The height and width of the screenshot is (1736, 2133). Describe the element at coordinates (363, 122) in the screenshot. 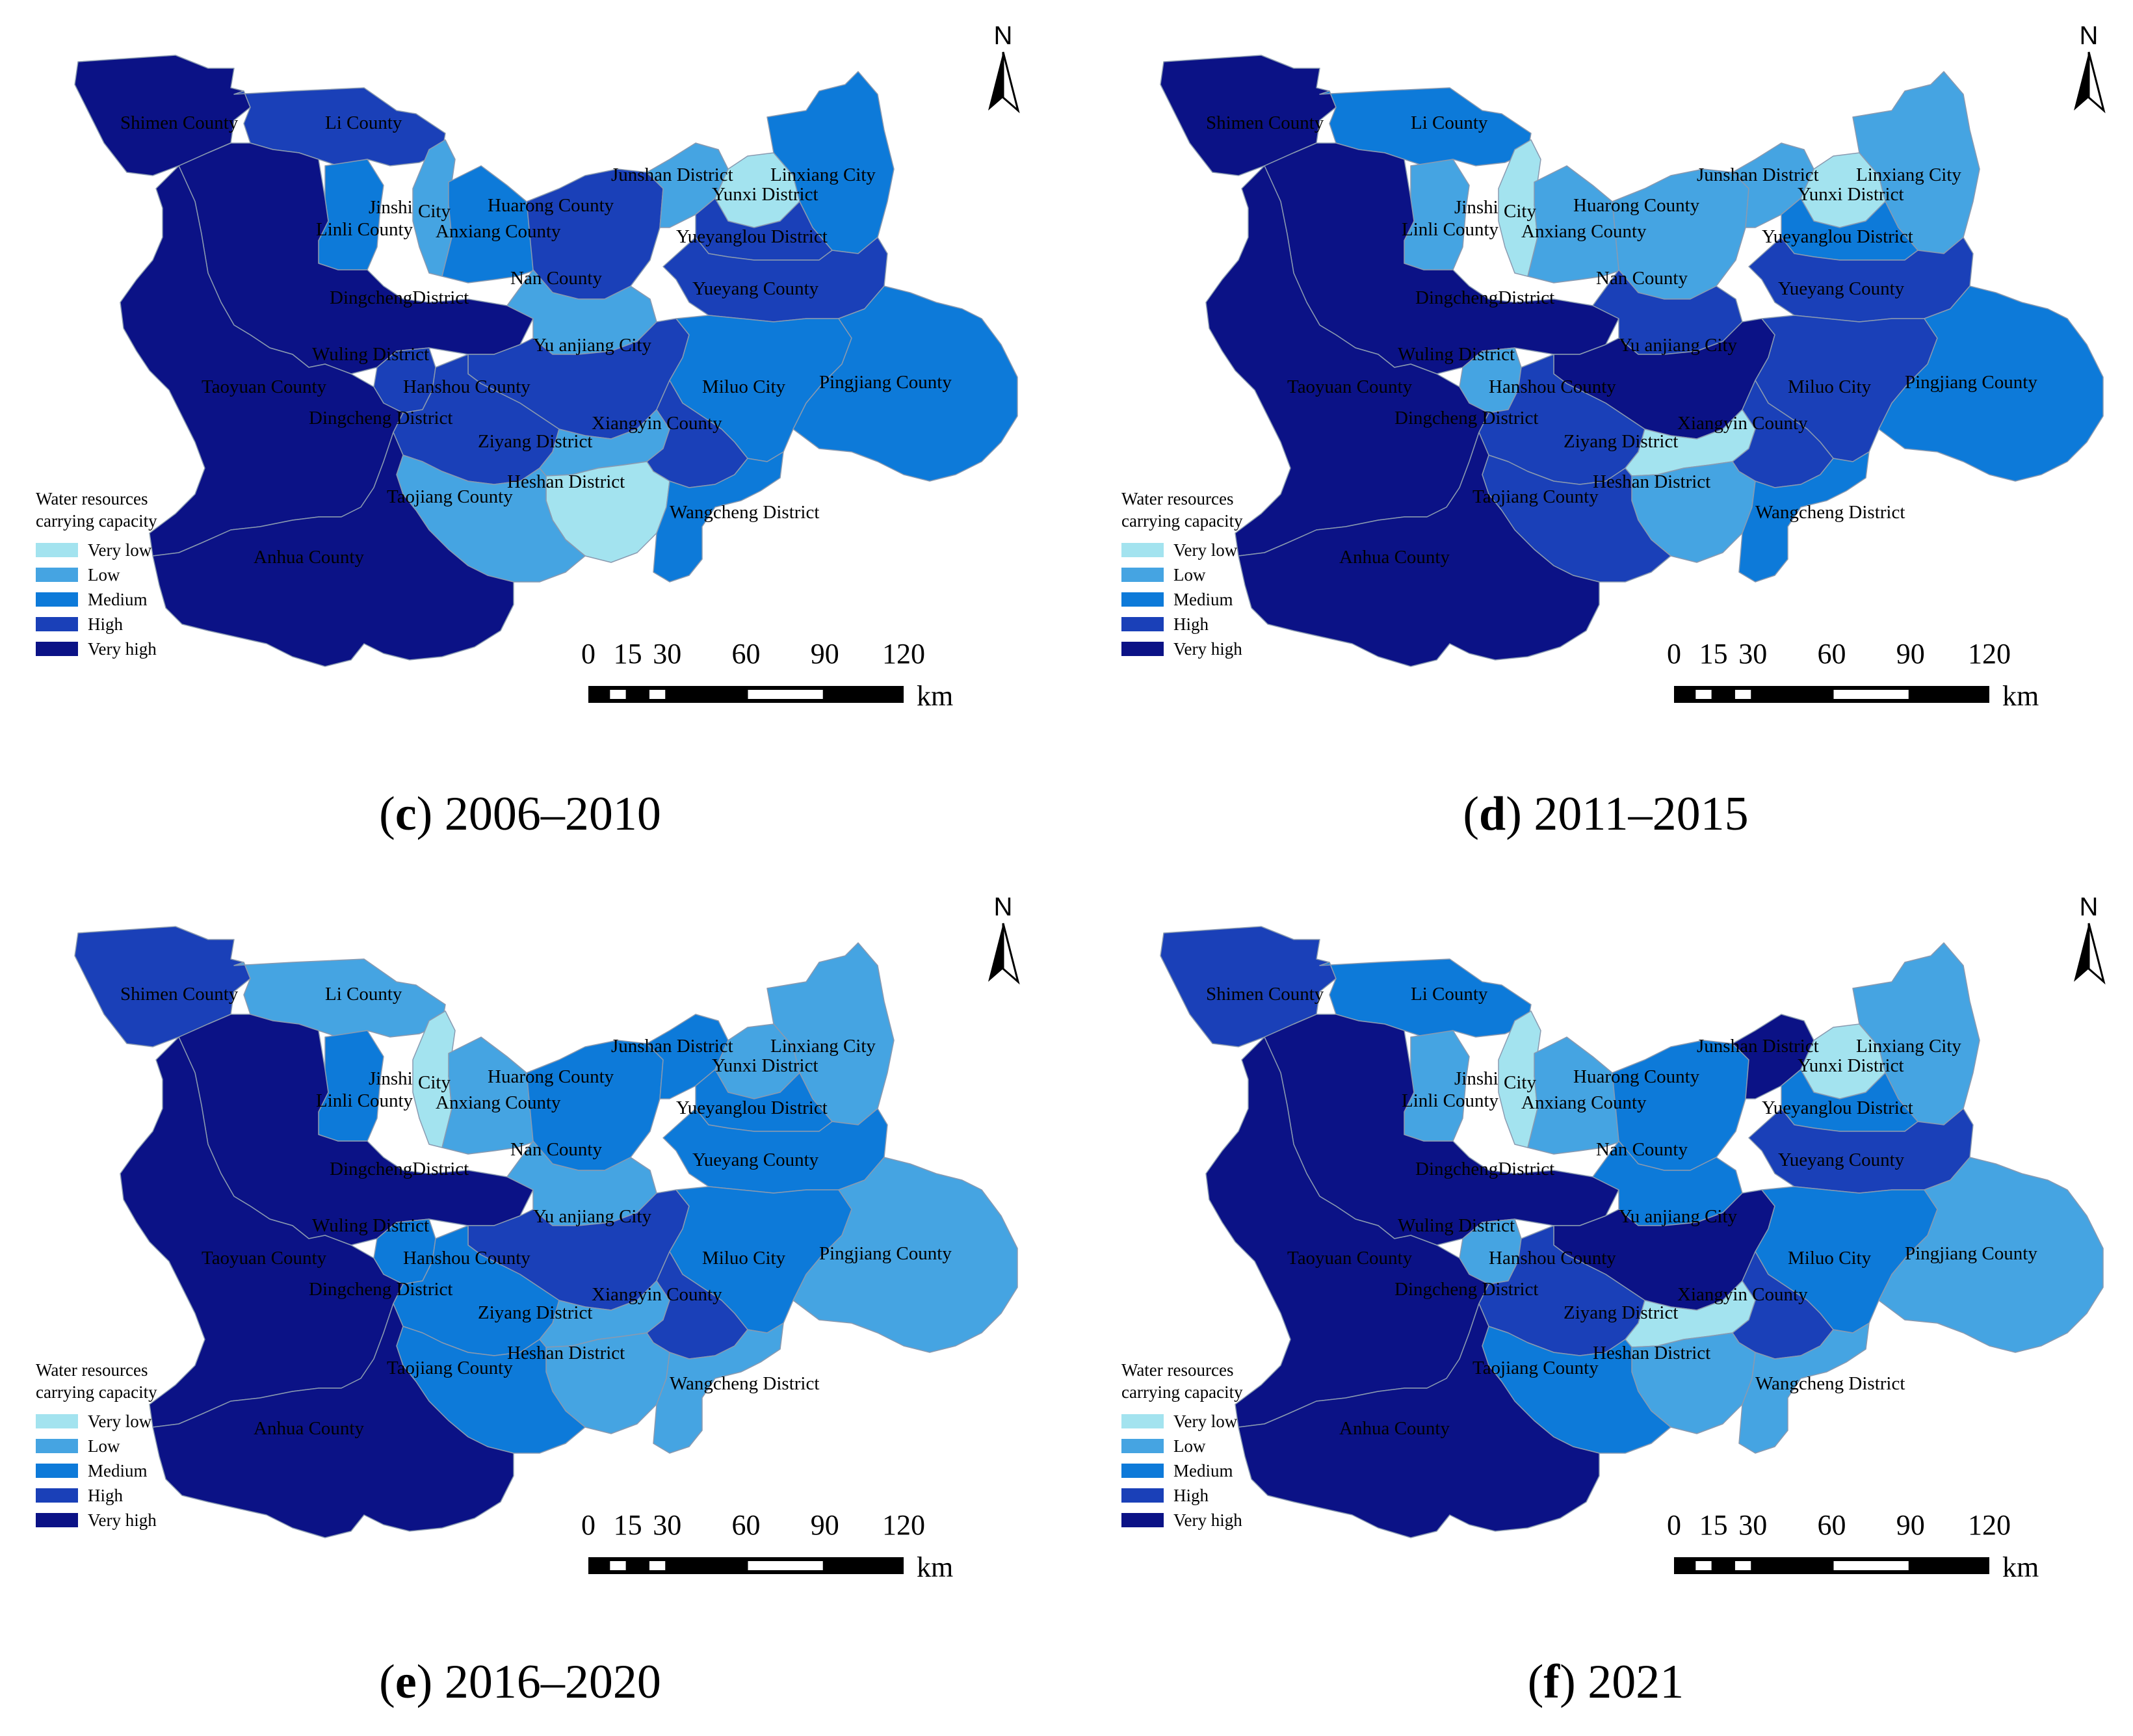

I see `label-li: Li County` at that location.